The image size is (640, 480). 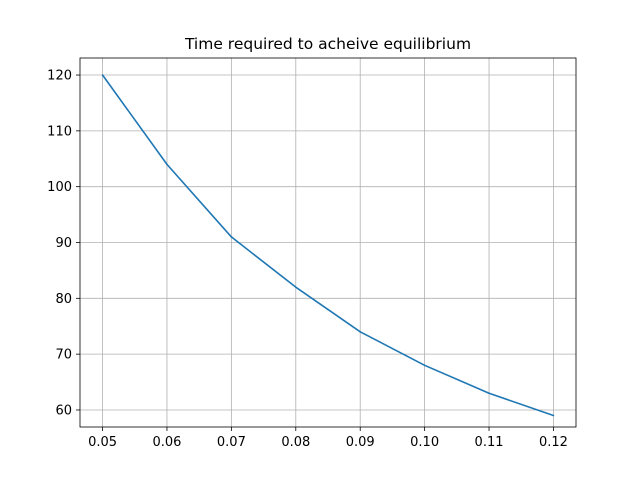 I want to click on chart-title: Time required to acheive equilibrium, so click(x=327, y=44).